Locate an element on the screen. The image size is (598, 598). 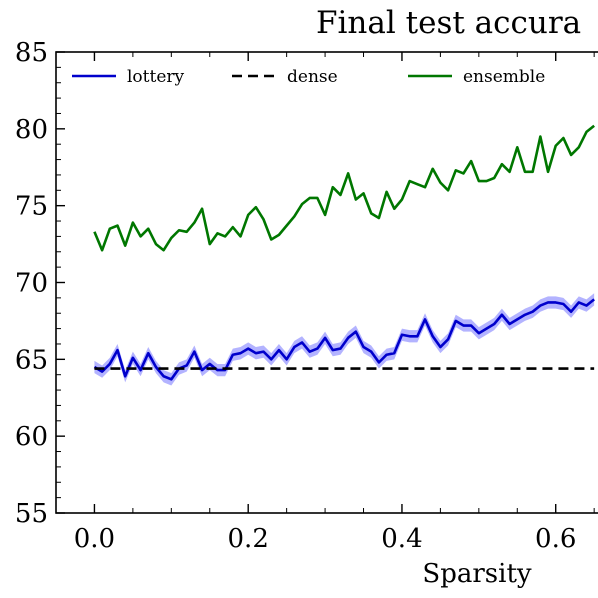
y-tick-label: 75 is located at coordinates (31, 207).